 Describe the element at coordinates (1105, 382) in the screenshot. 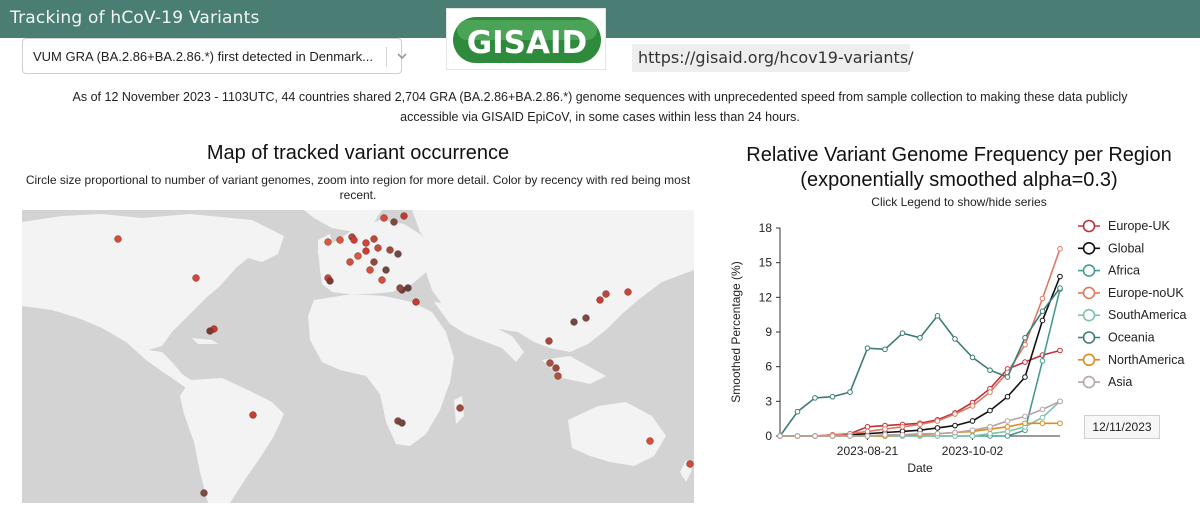

I see `legend-item-asia: Asia` at that location.